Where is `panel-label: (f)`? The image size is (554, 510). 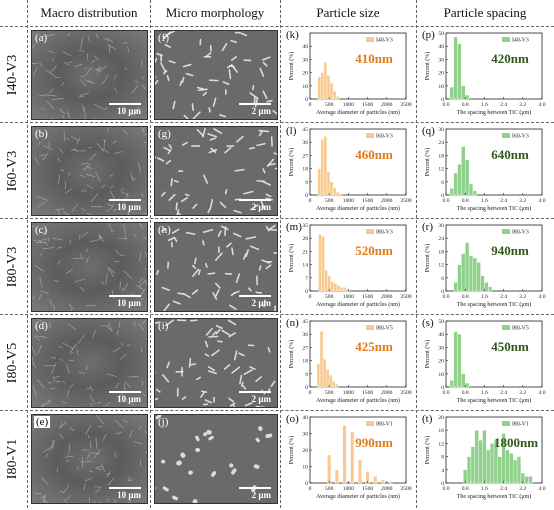 panel-label: (f) is located at coordinates (163, 38).